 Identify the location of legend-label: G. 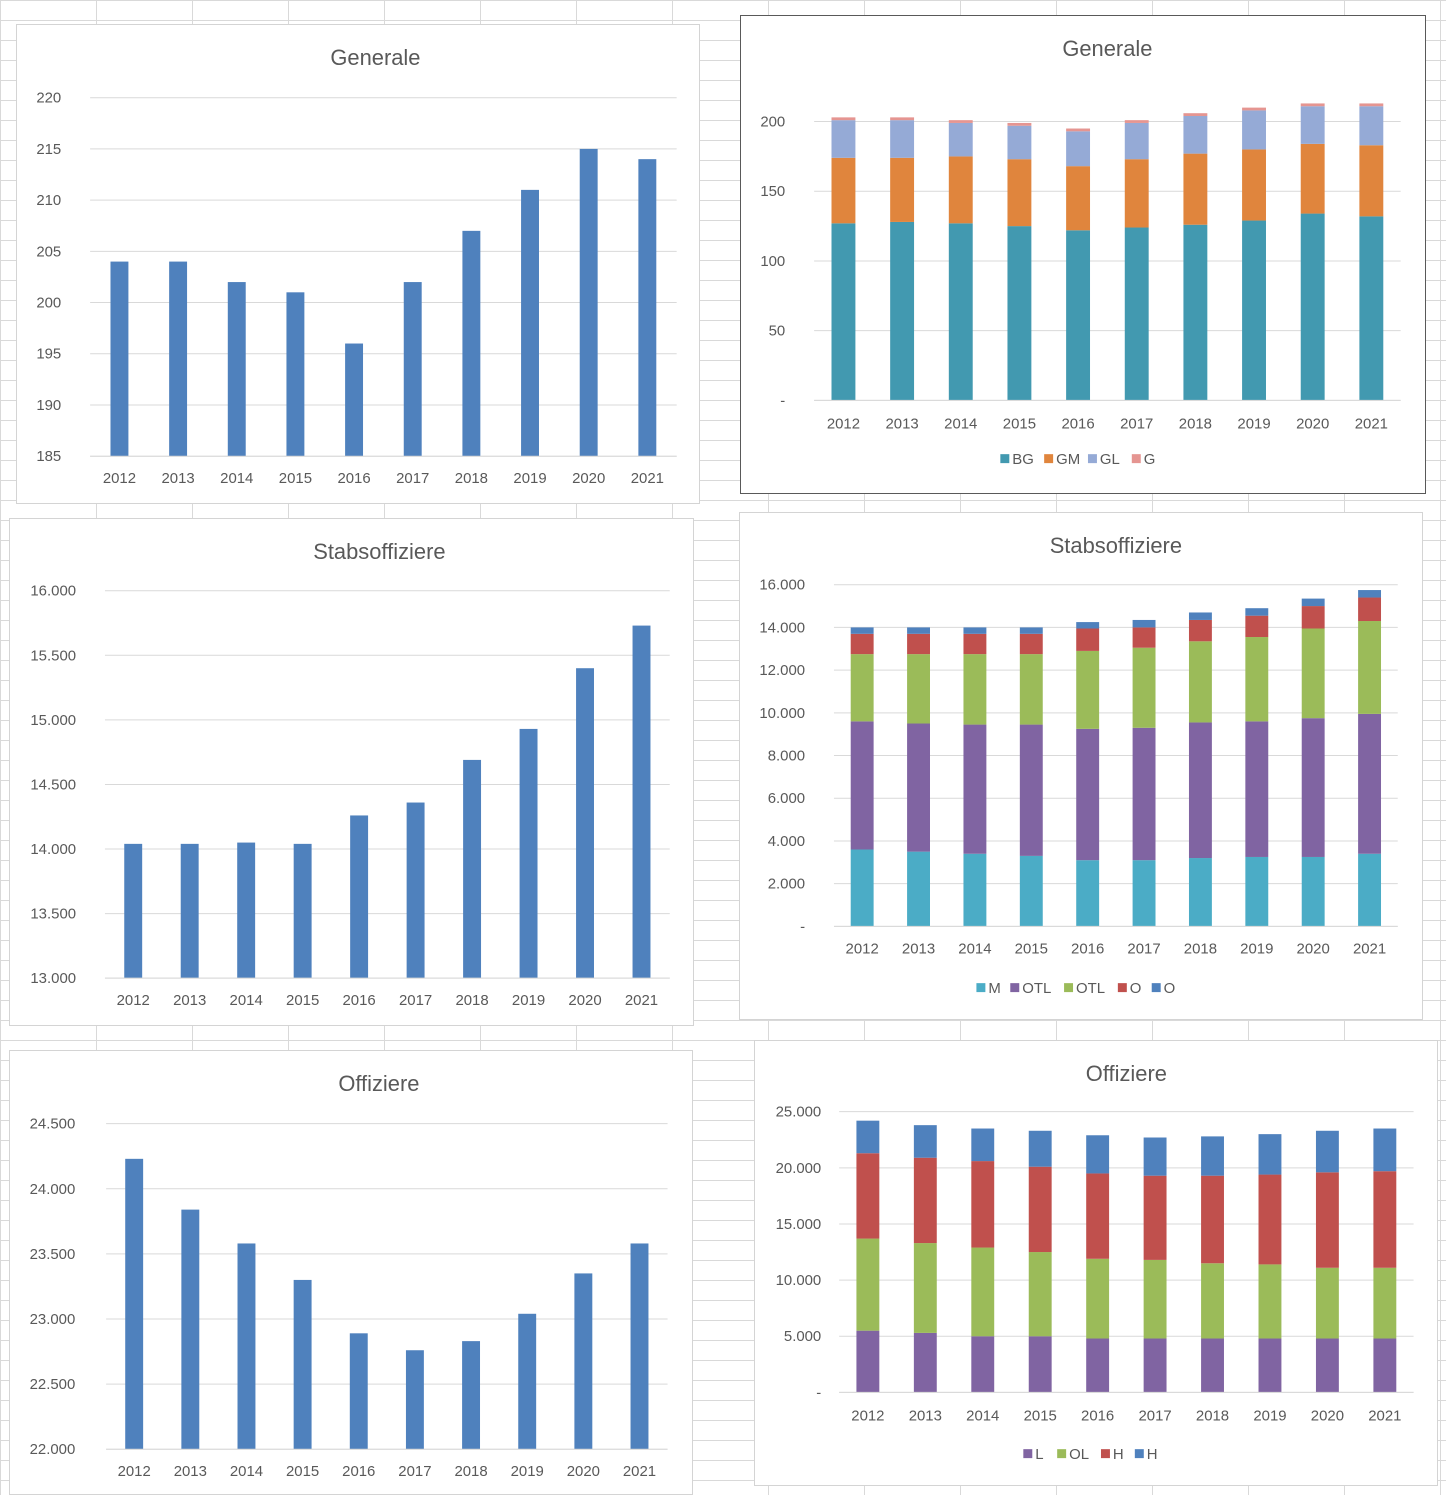
(1150, 459).